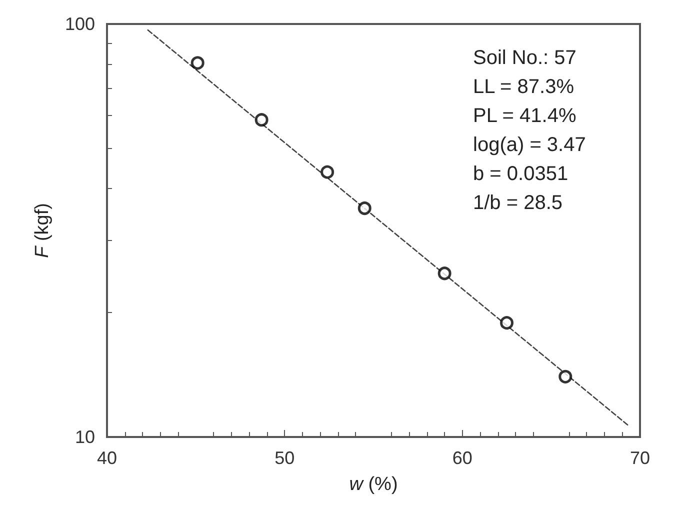  What do you see at coordinates (640, 458) in the screenshot?
I see `x-tick-label: 70` at bounding box center [640, 458].